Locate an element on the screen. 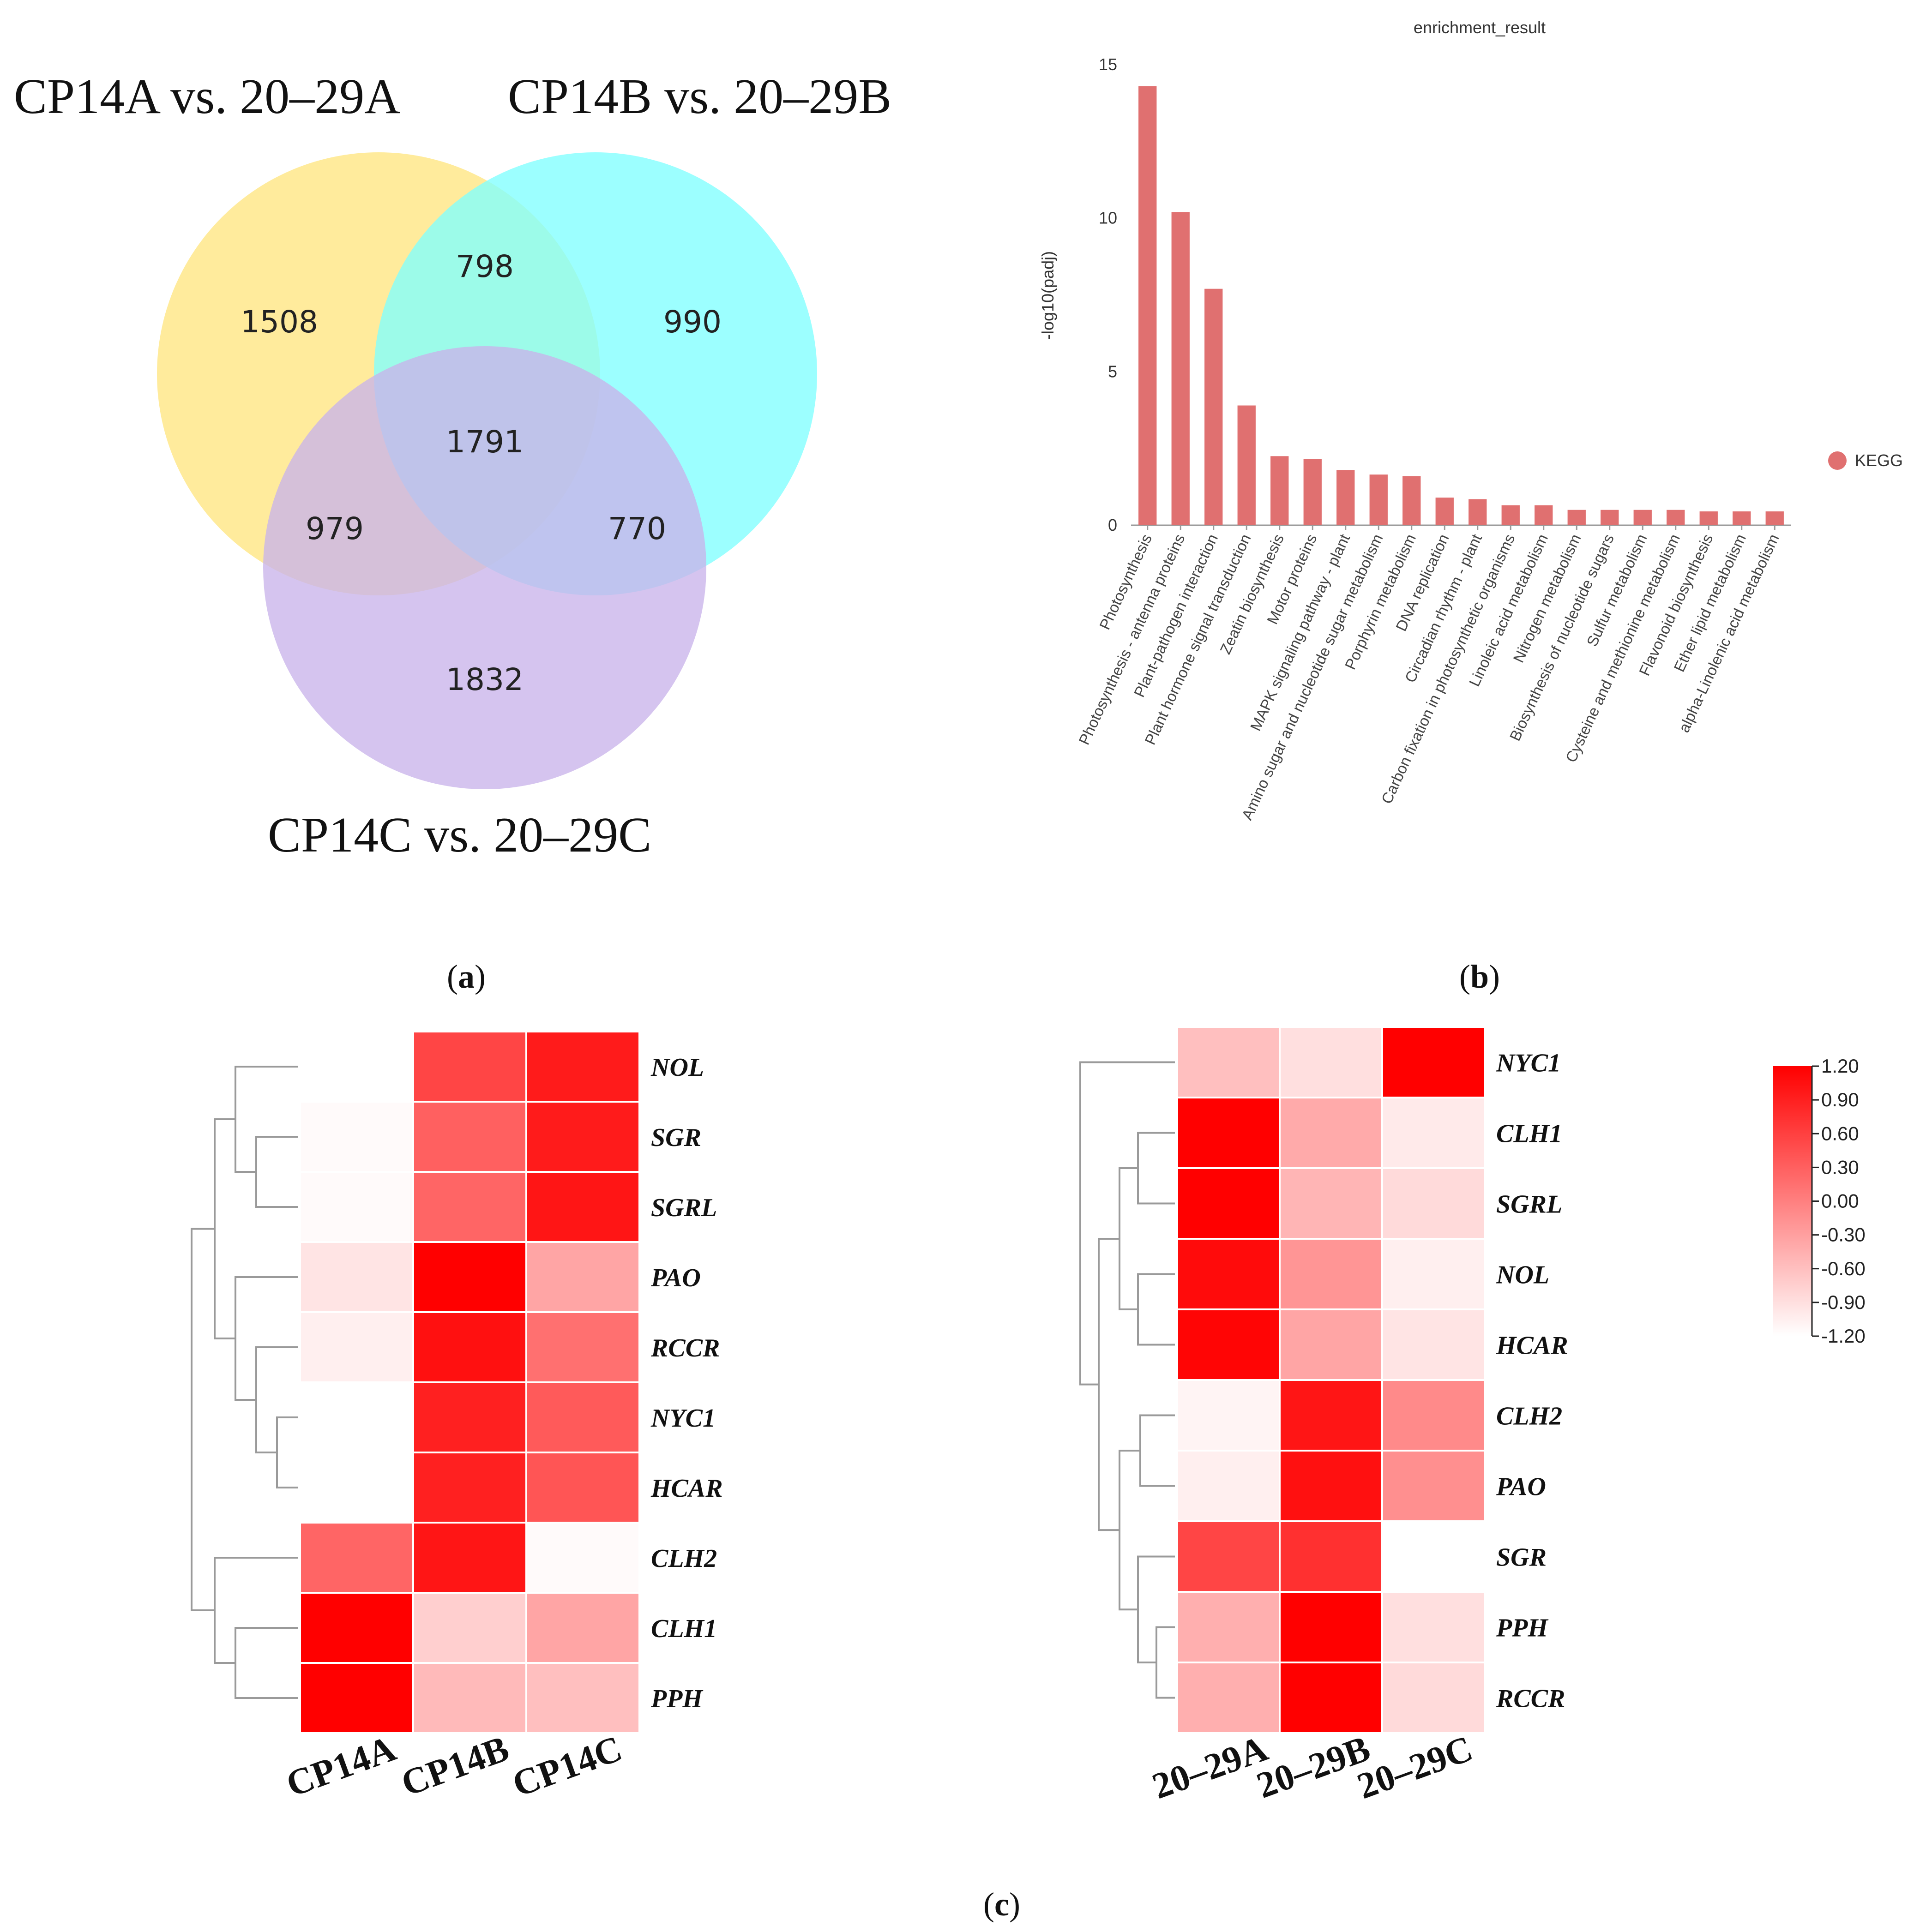 The height and width of the screenshot is (1932, 1932). color-scale-bar is located at coordinates (1792, 1201).